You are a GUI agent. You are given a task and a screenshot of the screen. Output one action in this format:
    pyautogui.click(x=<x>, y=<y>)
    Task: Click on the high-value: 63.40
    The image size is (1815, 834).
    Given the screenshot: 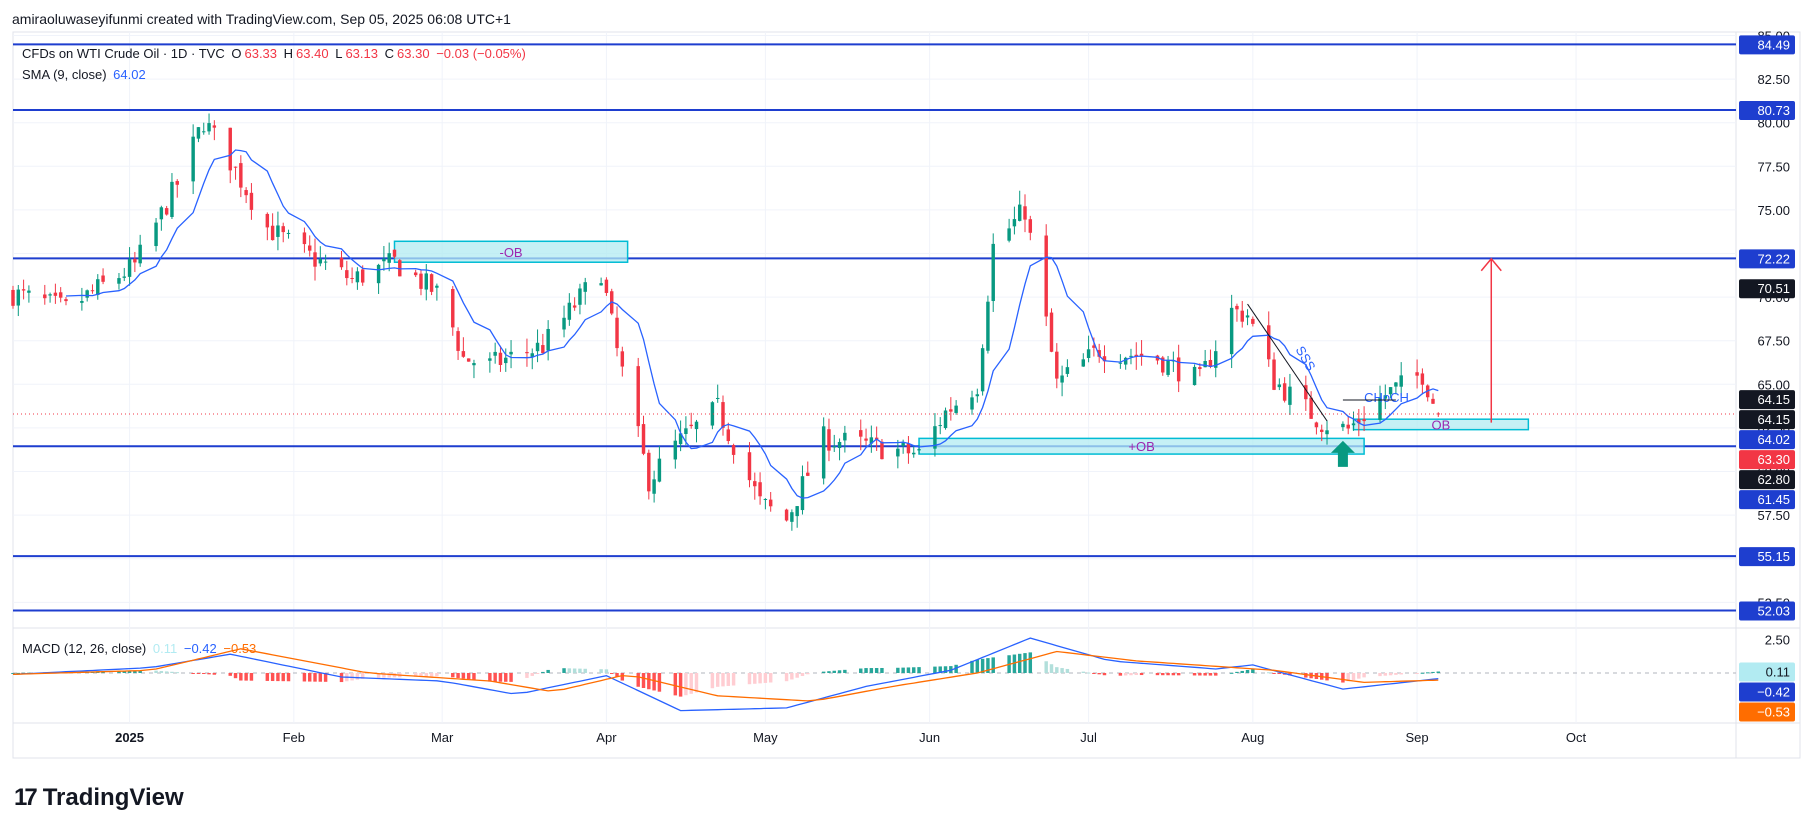 What is the action you would take?
    pyautogui.click(x=312, y=53)
    